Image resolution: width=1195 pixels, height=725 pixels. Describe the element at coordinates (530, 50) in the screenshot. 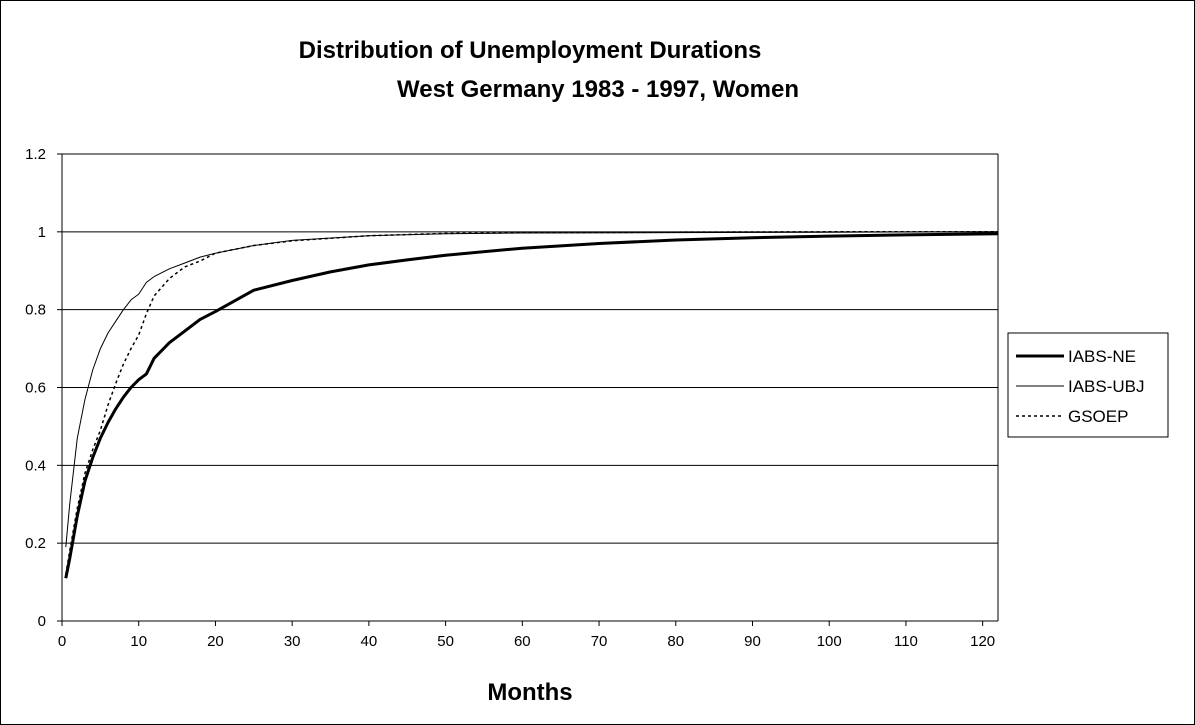

I see `chart-title: Distribution of Unemployment Durations` at that location.